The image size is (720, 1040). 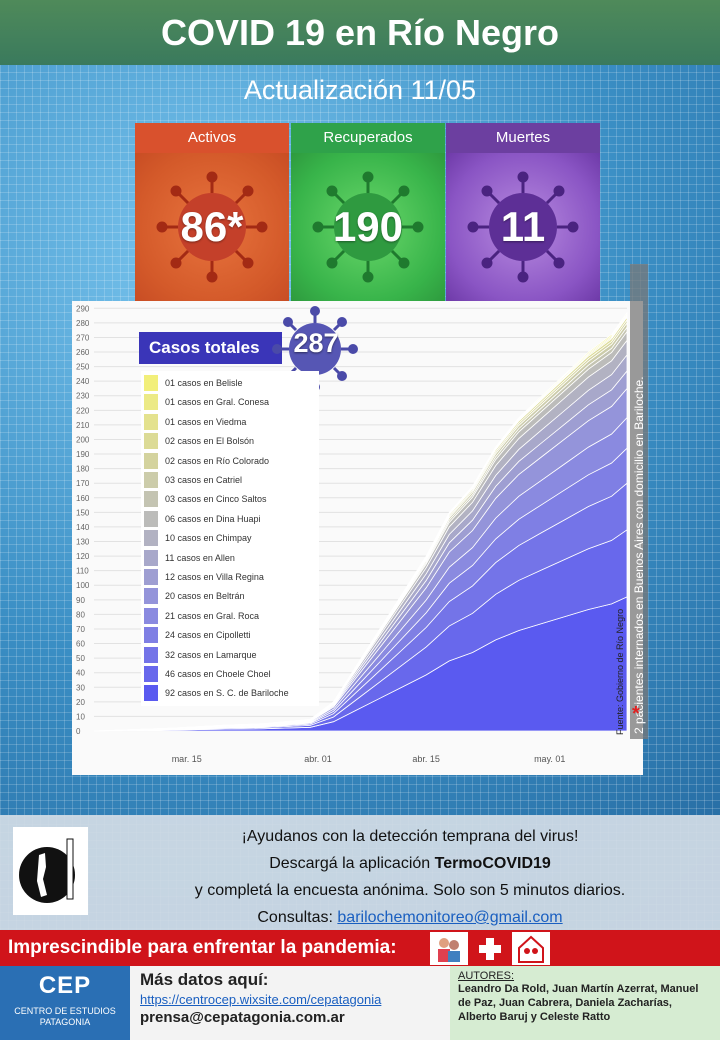 What do you see at coordinates (47, 870) in the screenshot?
I see `termometro-icon` at bounding box center [47, 870].